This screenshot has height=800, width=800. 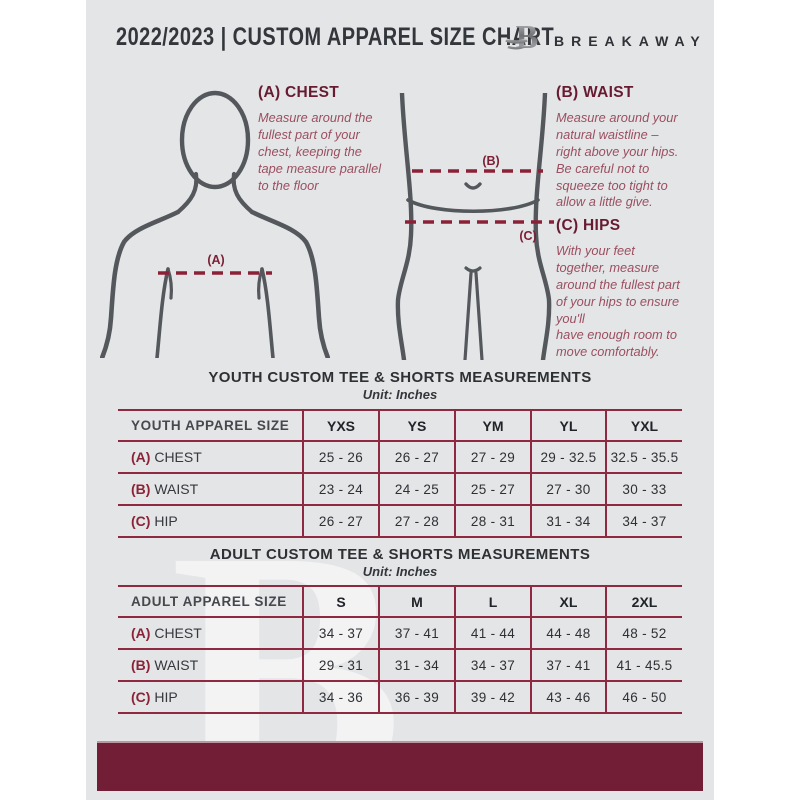 What do you see at coordinates (527, 236) in the screenshot?
I see `marker-c-label: (C)` at bounding box center [527, 236].